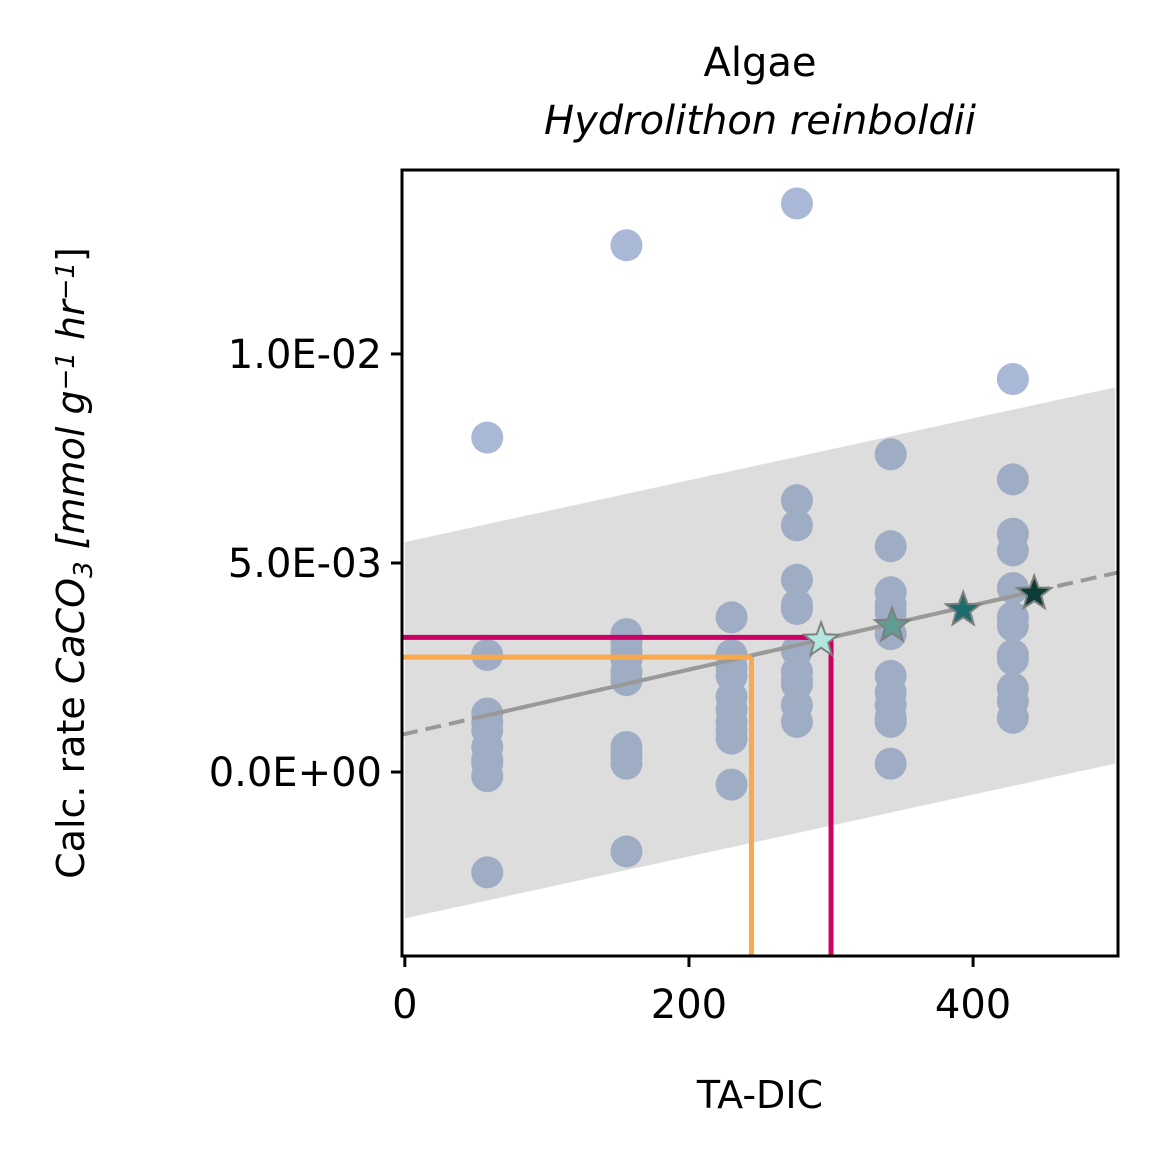 Image resolution: width=1160 pixels, height=1160 pixels. Describe the element at coordinates (404, 1005) in the screenshot. I see `x-tick-label: 0` at that location.